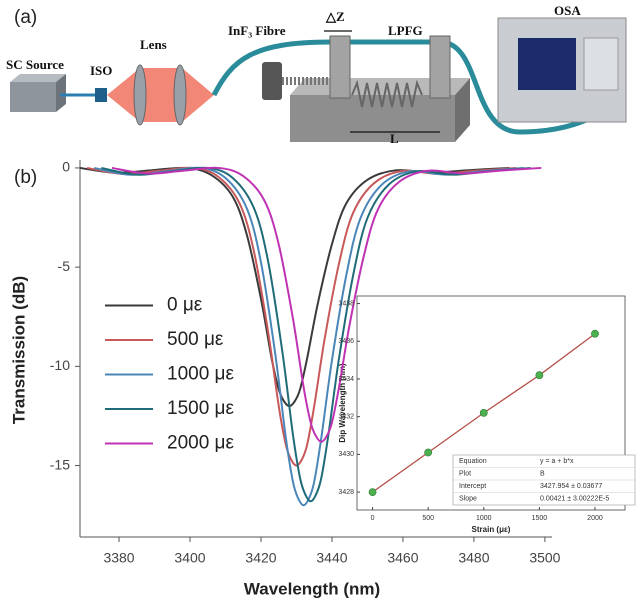 This screenshot has height=605, width=639. What do you see at coordinates (64, 266) in the screenshot?
I see `y-tick-label: -5` at bounding box center [64, 266].